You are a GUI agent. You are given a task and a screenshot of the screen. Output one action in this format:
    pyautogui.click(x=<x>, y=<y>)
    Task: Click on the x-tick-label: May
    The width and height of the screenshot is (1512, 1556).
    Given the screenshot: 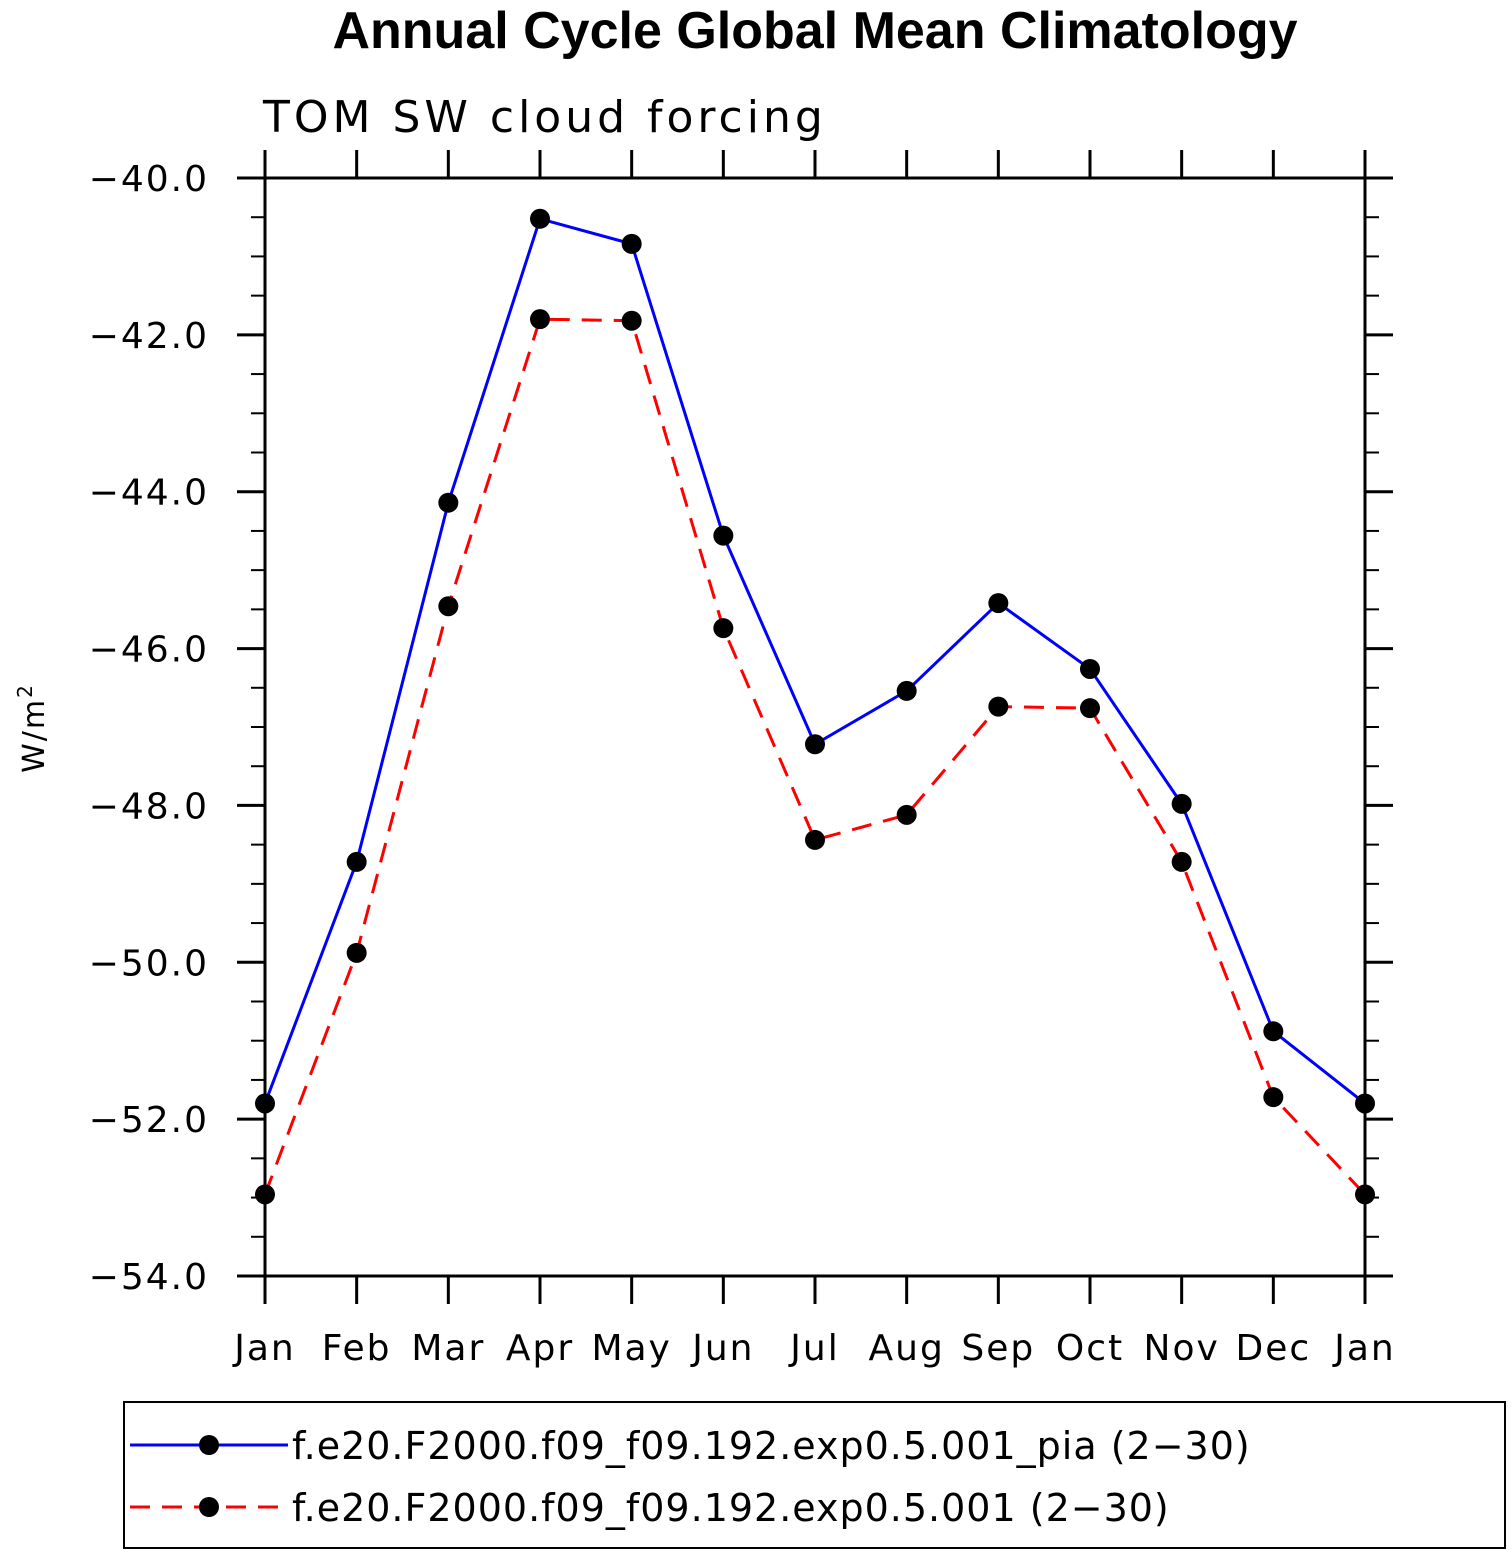 What is the action you would take?
    pyautogui.click(x=631, y=1348)
    